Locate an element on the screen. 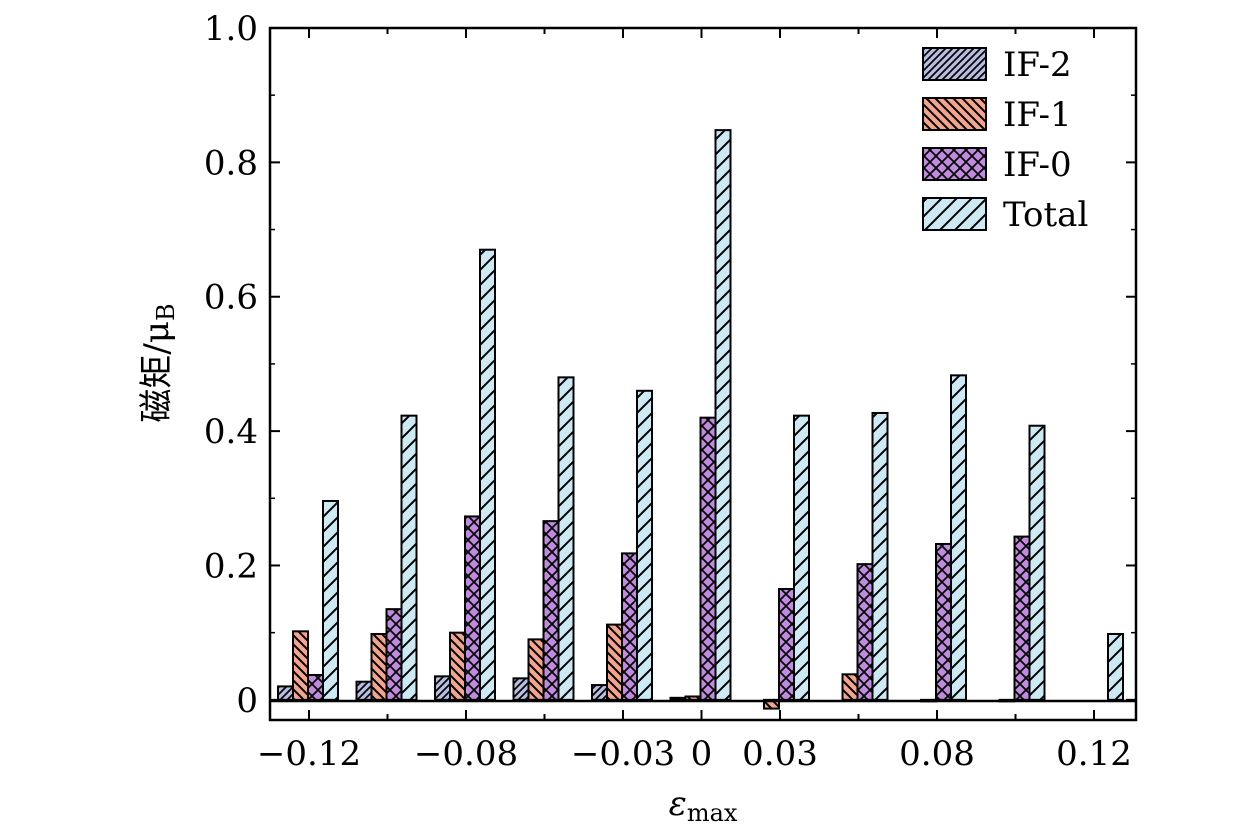  x-tick-label: 0 is located at coordinates (702, 754).